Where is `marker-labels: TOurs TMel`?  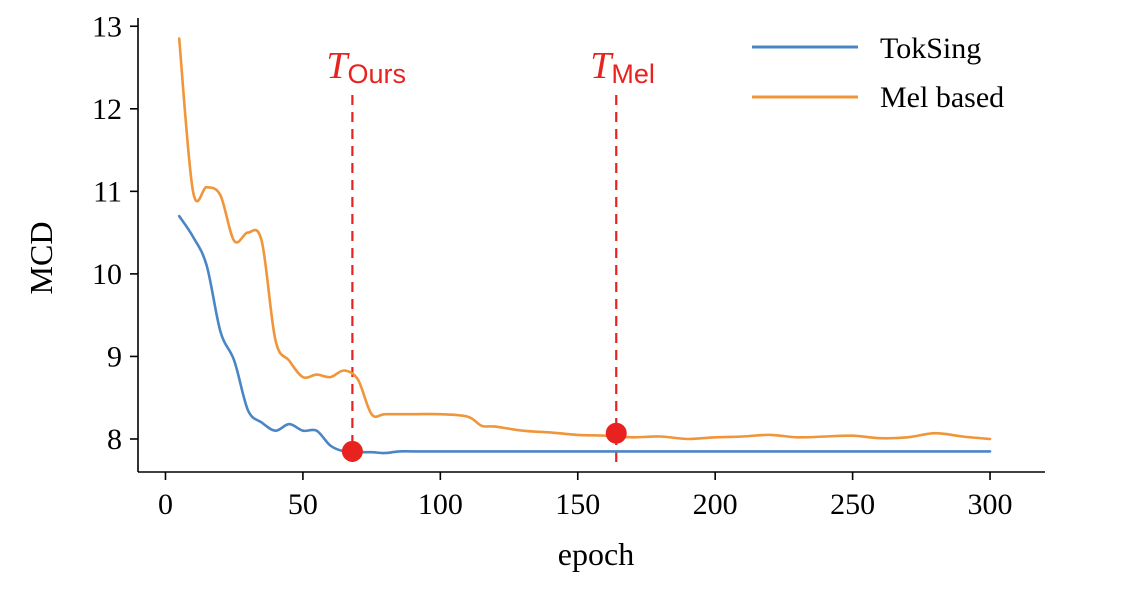
marker-labels: TOurs TMel is located at coordinates (490, 67).